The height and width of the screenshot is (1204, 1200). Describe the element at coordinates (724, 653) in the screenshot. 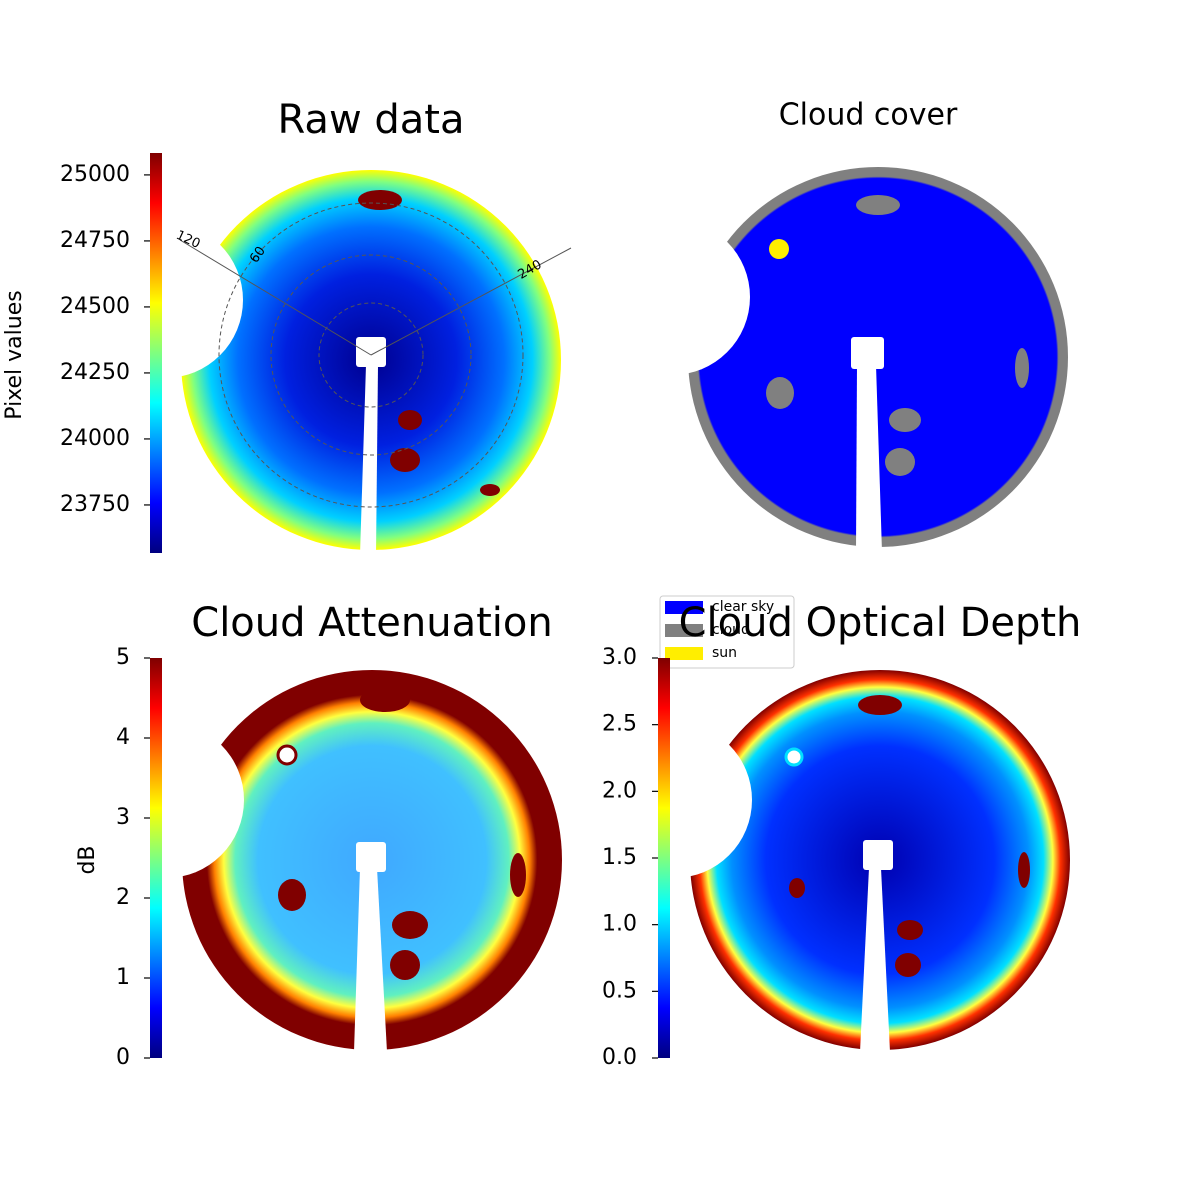

I see `legend-label: sun` at that location.